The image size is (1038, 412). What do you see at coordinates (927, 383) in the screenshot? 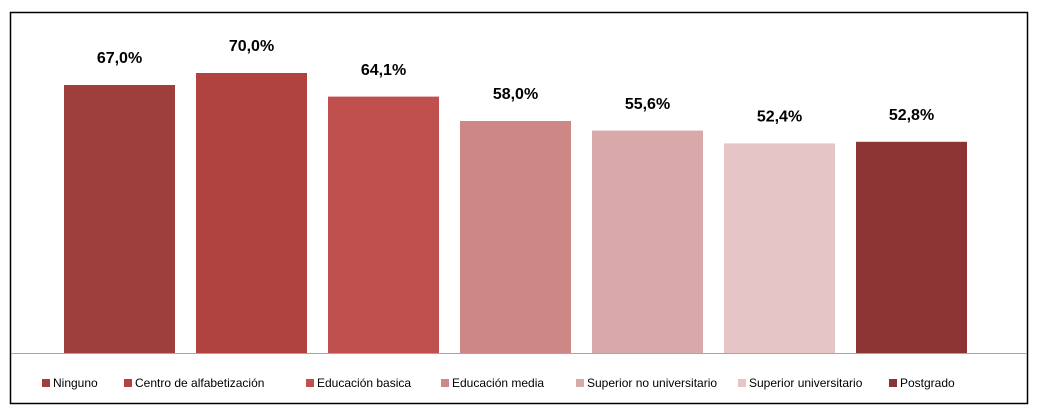
I see `legend-label: Postgrado` at bounding box center [927, 383].